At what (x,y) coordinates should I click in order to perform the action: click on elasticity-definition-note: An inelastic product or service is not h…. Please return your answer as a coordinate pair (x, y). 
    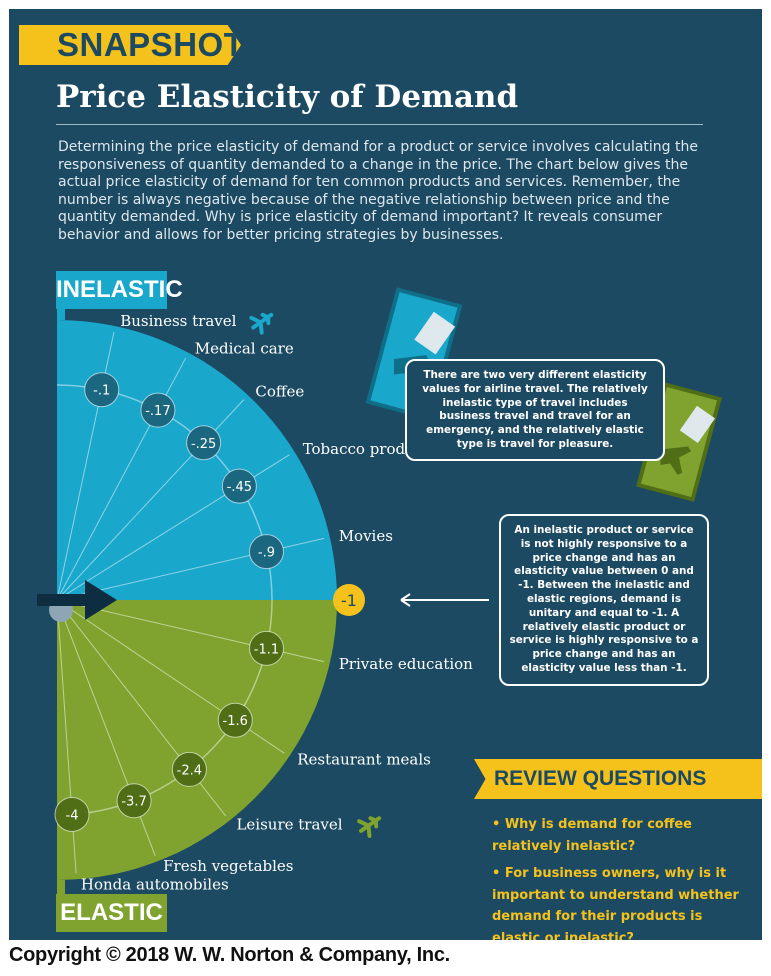
    Looking at the image, I should click on (604, 600).